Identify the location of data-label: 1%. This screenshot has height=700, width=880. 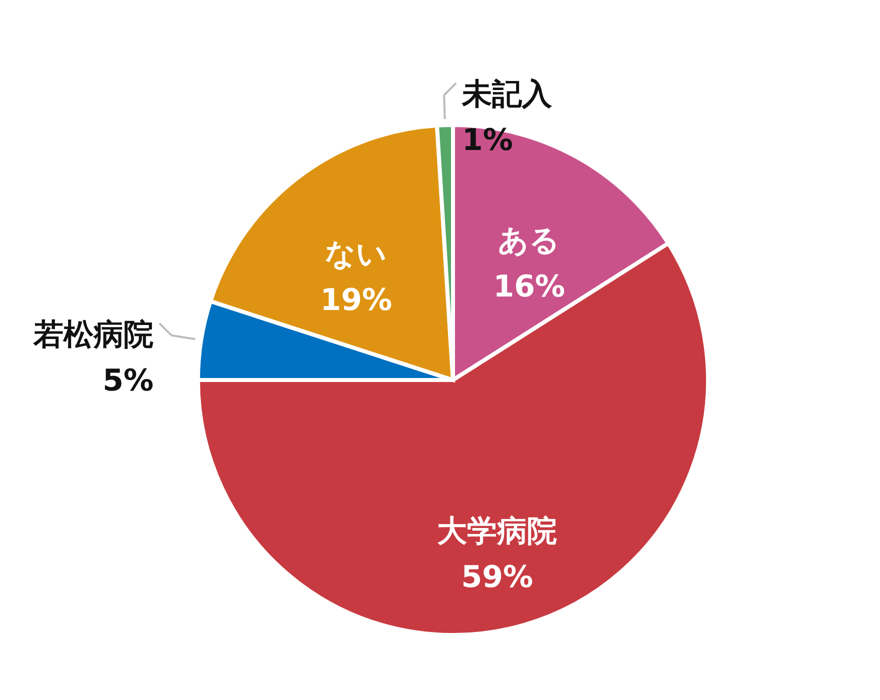
(487, 140).